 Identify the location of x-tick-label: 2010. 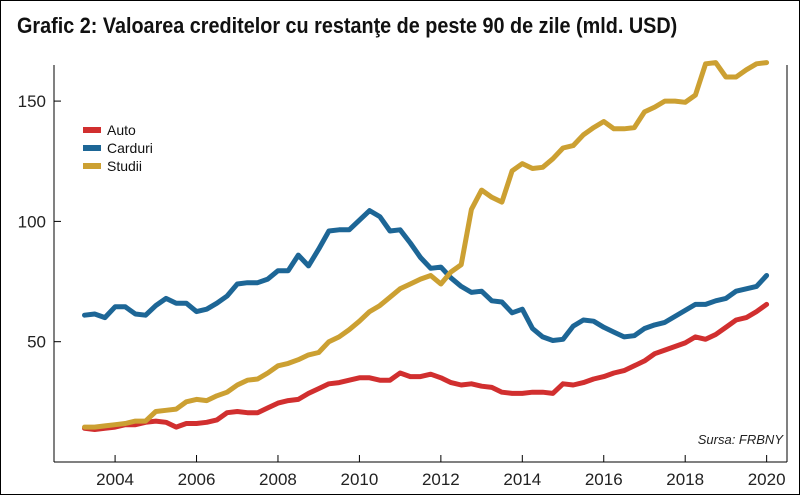
(360, 479).